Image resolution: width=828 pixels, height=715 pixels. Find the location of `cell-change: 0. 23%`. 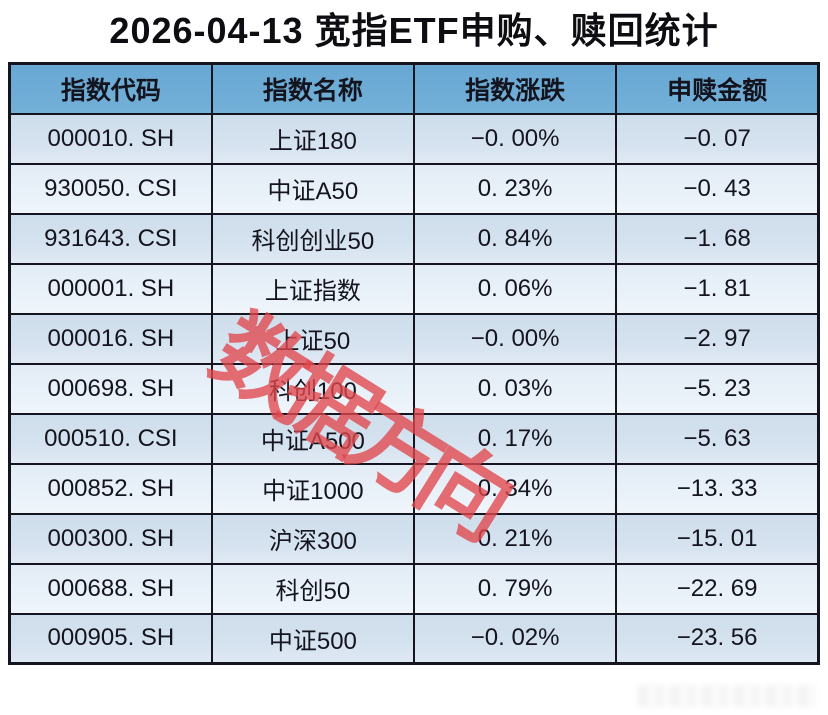

cell-change: 0. 23% is located at coordinates (515, 188).